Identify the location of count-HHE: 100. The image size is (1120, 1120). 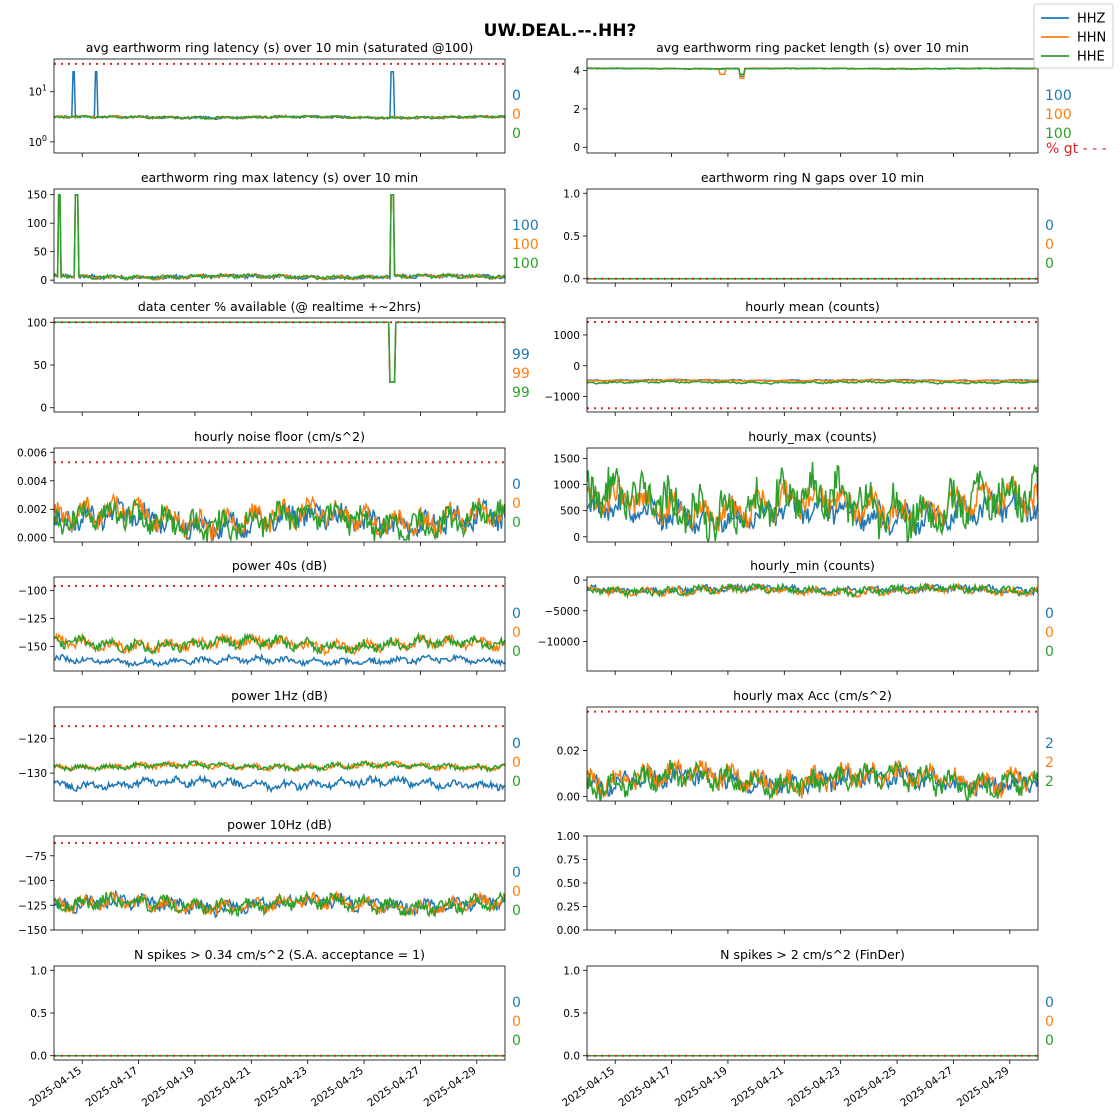
(1058, 134).